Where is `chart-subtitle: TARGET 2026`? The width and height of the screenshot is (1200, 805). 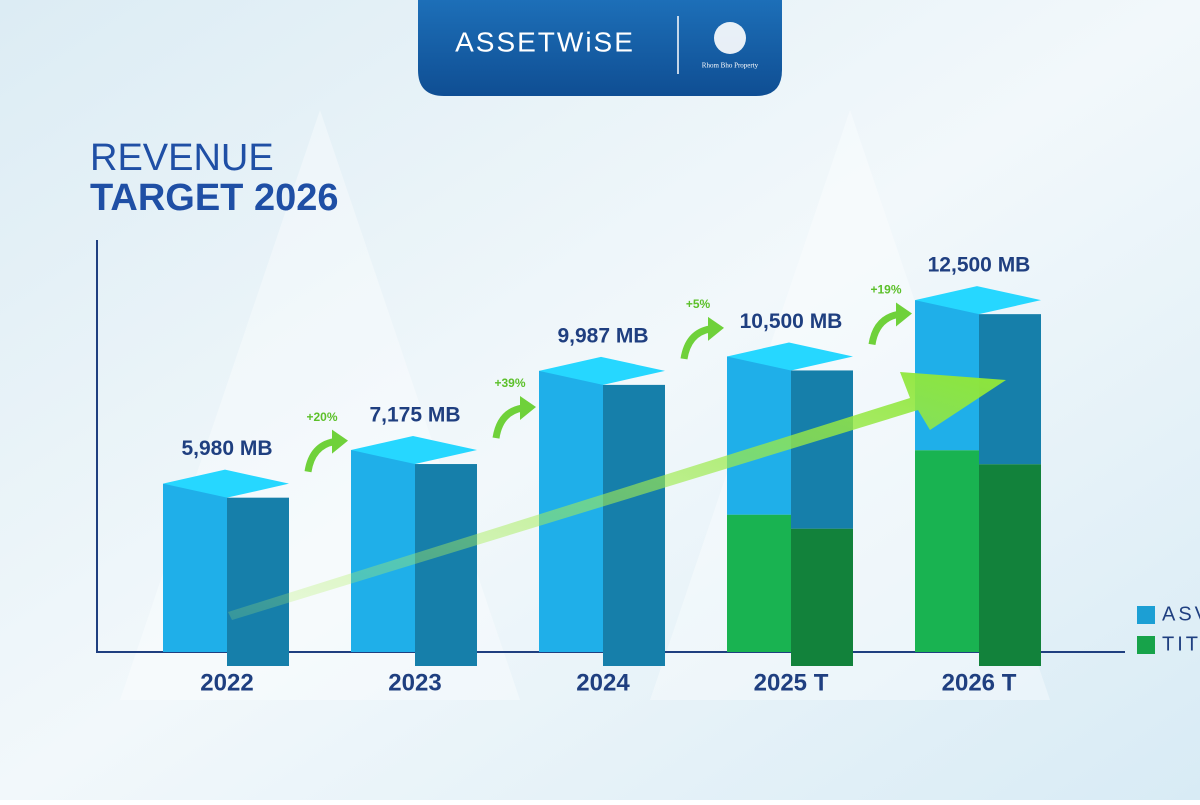 chart-subtitle: TARGET 2026 is located at coordinates (214, 198).